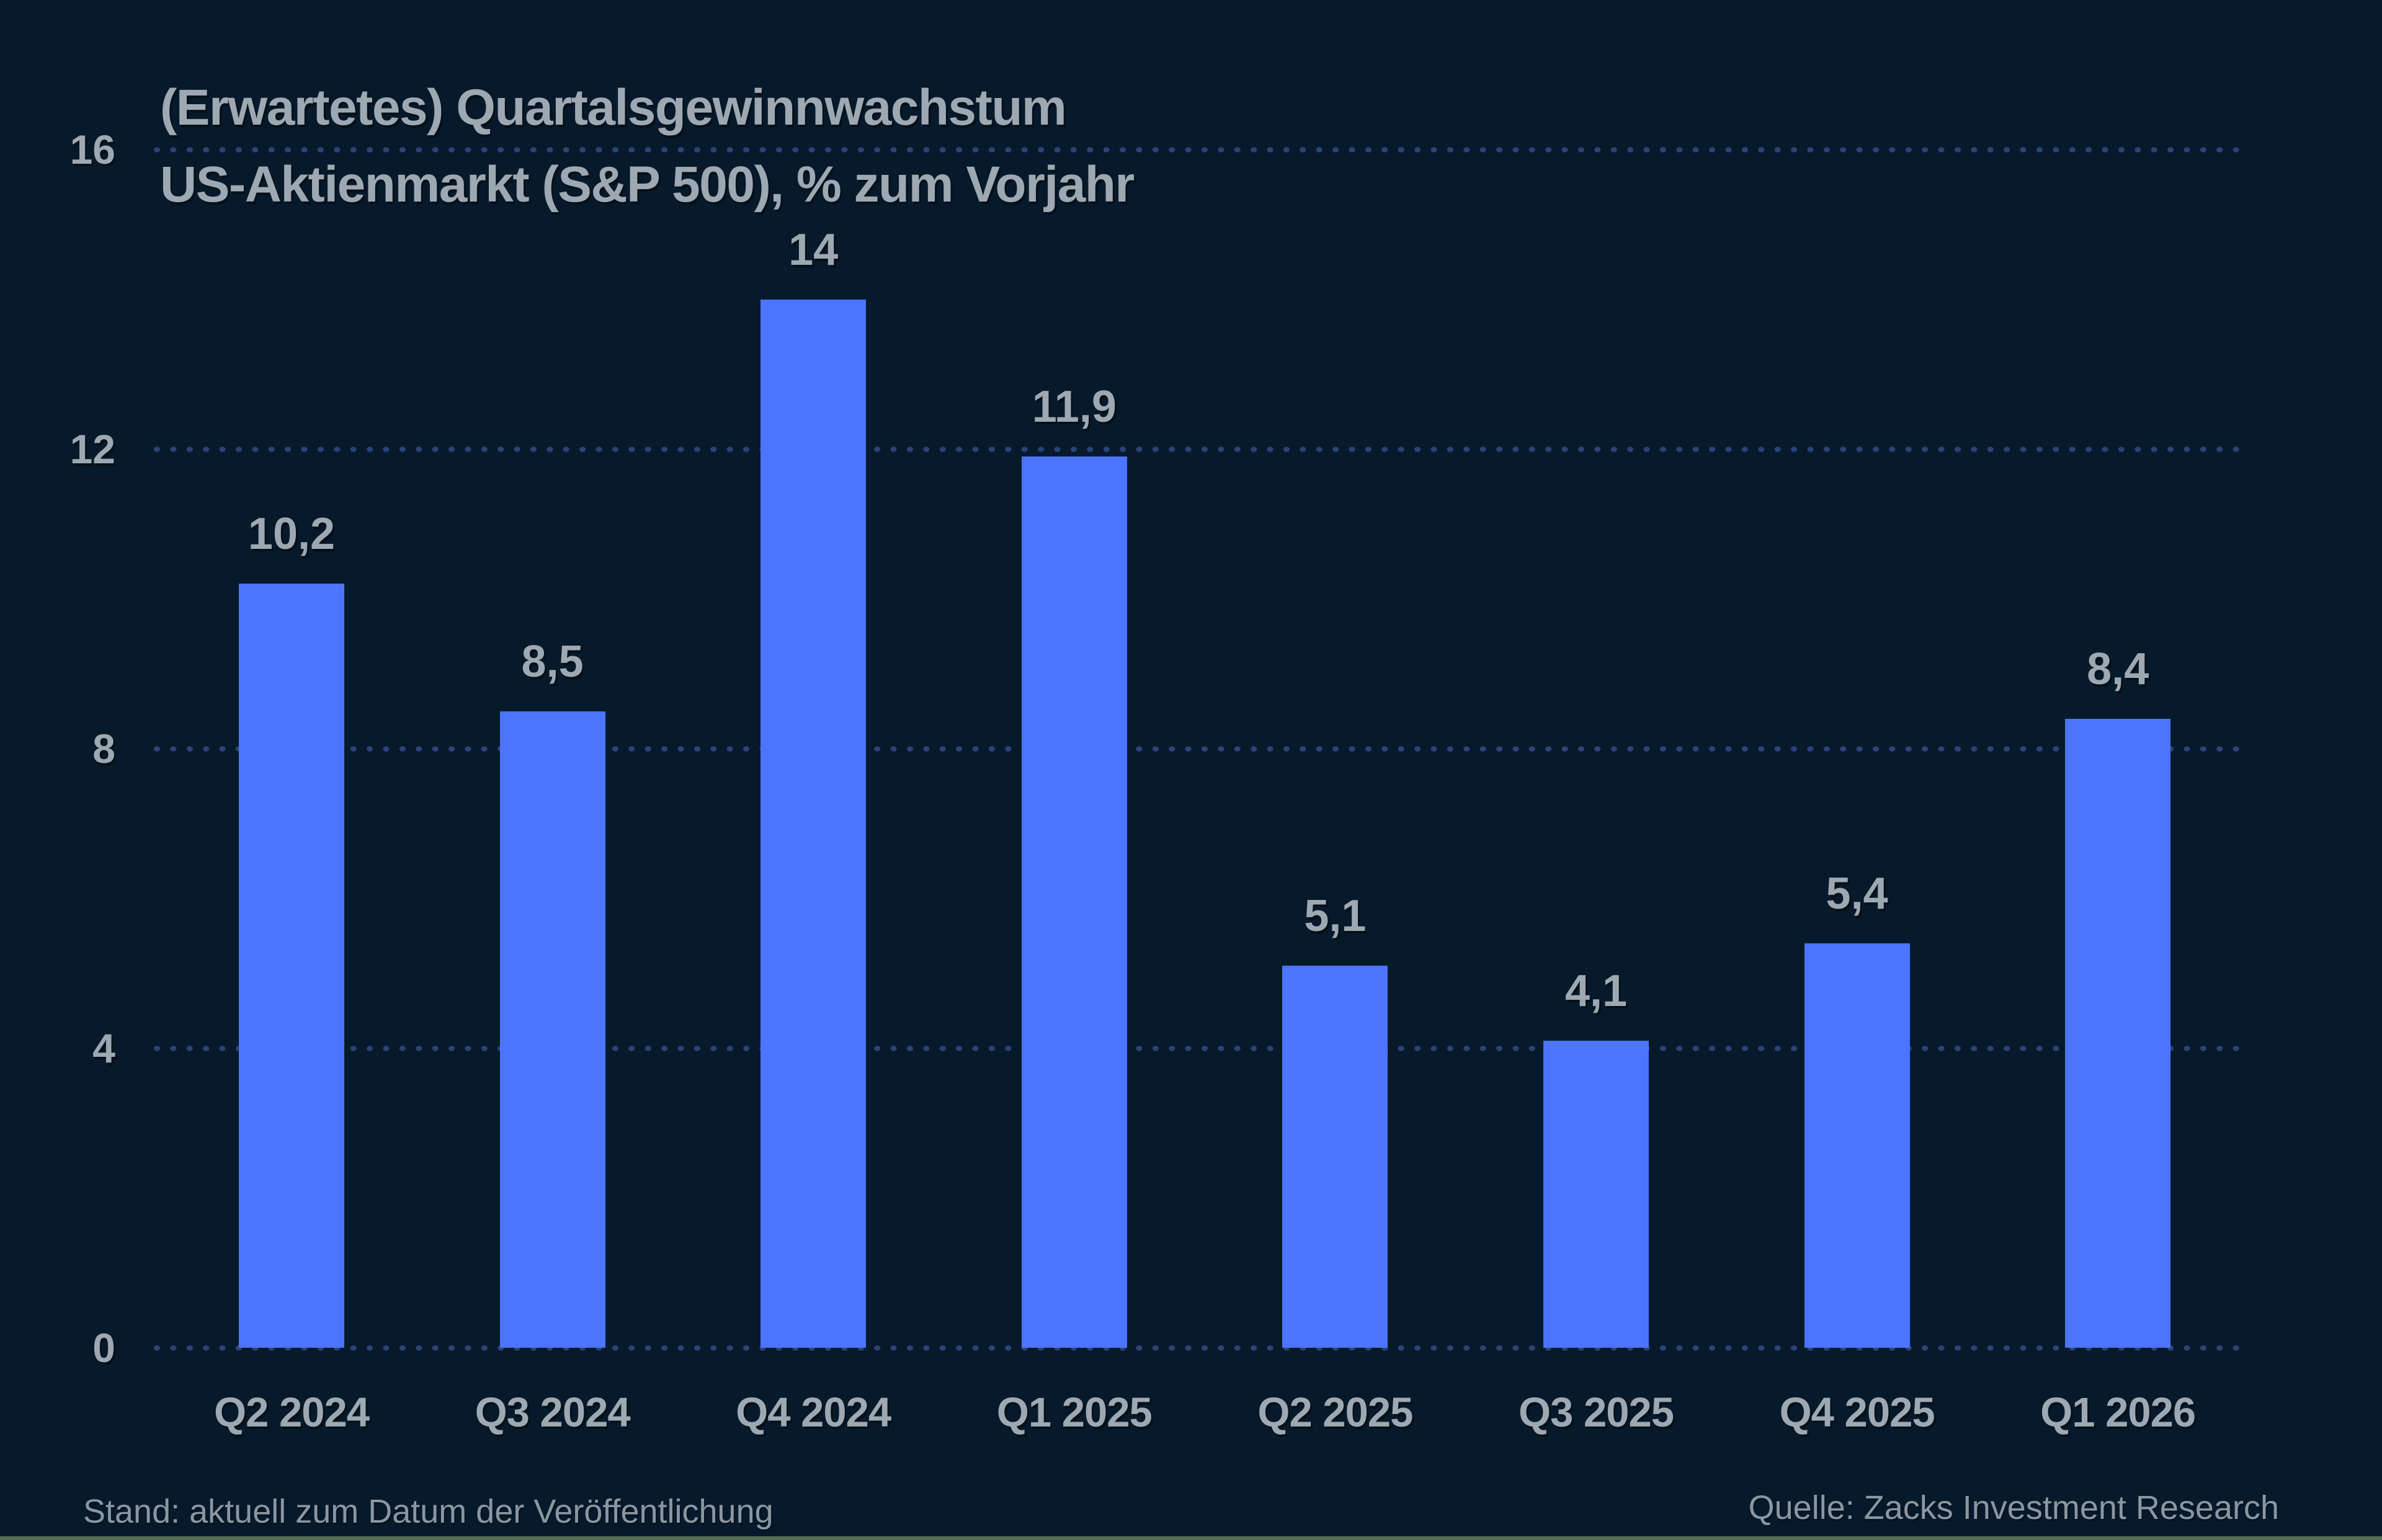 Image resolution: width=2382 pixels, height=1540 pixels. What do you see at coordinates (1191, 1538) in the screenshot?
I see `bottom-accent-strip` at bounding box center [1191, 1538].